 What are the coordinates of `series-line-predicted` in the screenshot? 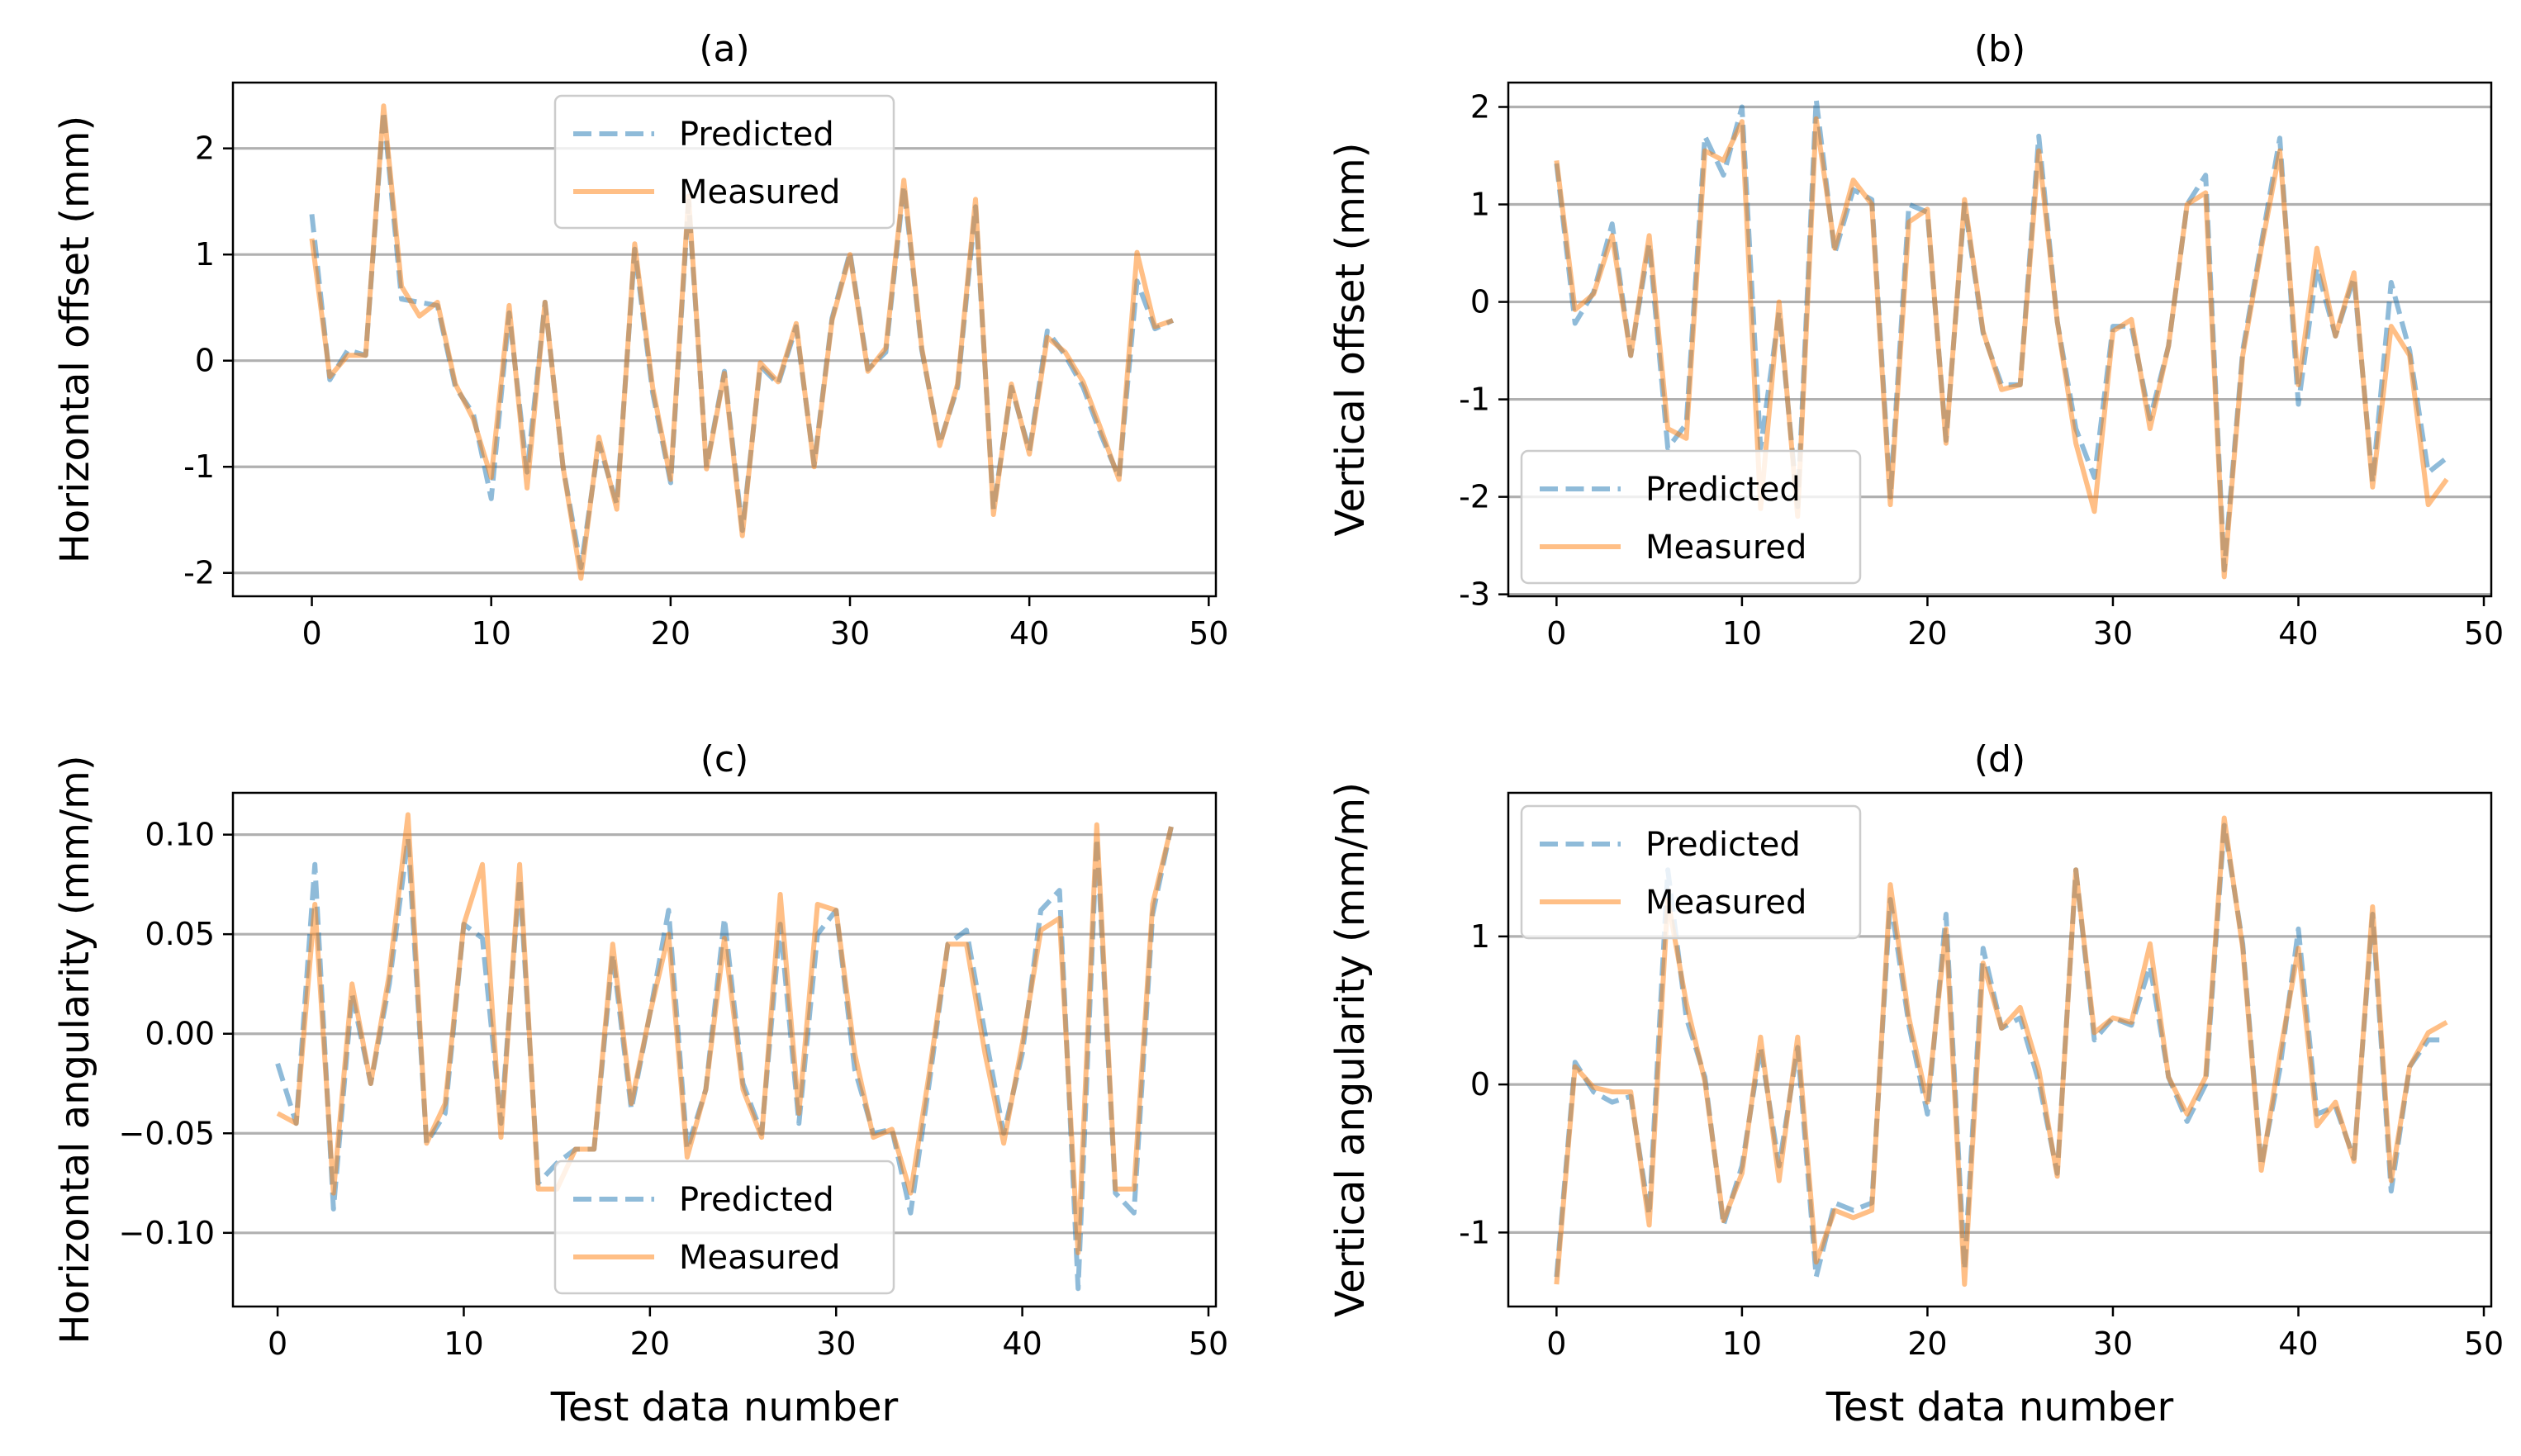 It's located at (2001, 335).